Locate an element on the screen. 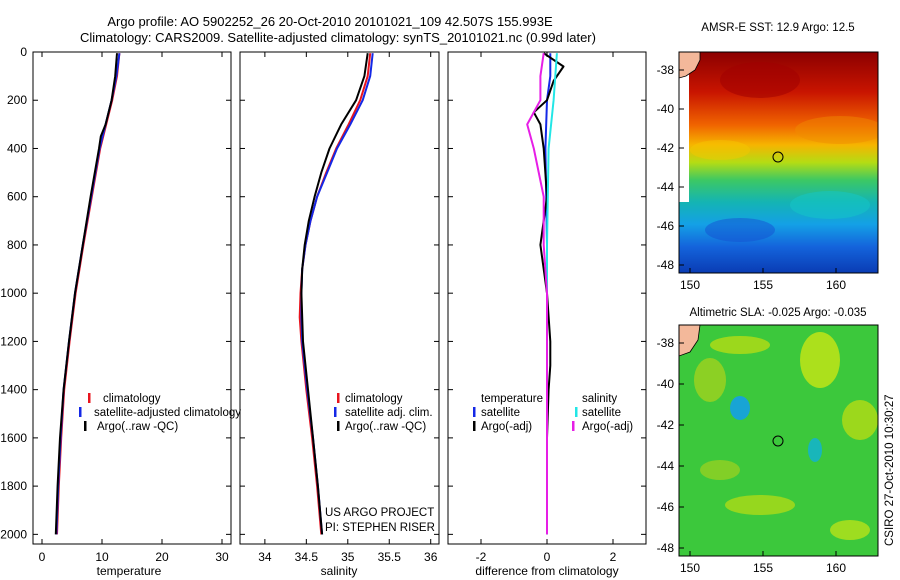  legend-swatch-temp-argo is located at coordinates (474, 426).